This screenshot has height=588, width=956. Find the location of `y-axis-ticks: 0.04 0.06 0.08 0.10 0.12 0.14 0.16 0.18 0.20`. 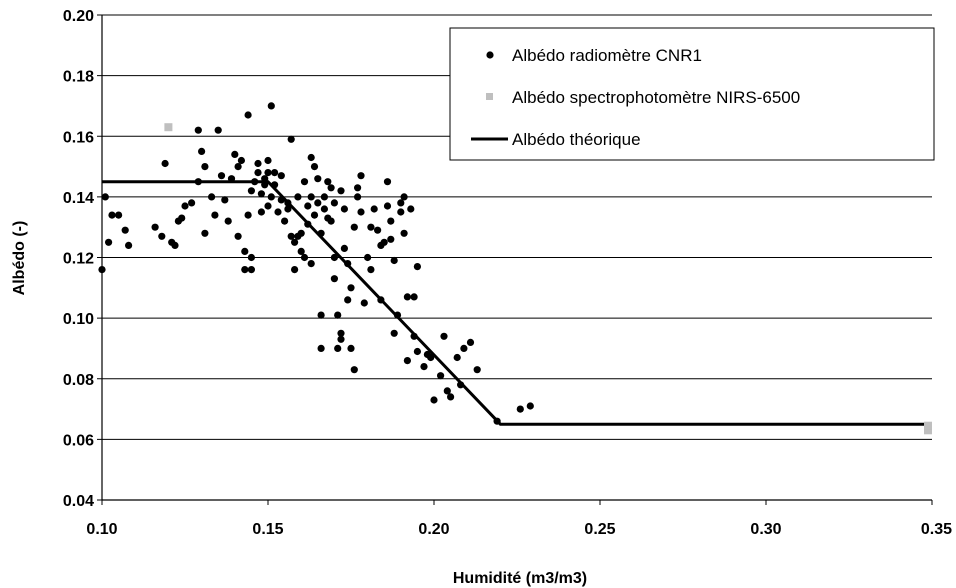

y-axis-ticks: 0.04 0.06 0.08 0.10 0.12 0.14 0.16 0.18 0.20 is located at coordinates (82, 259).